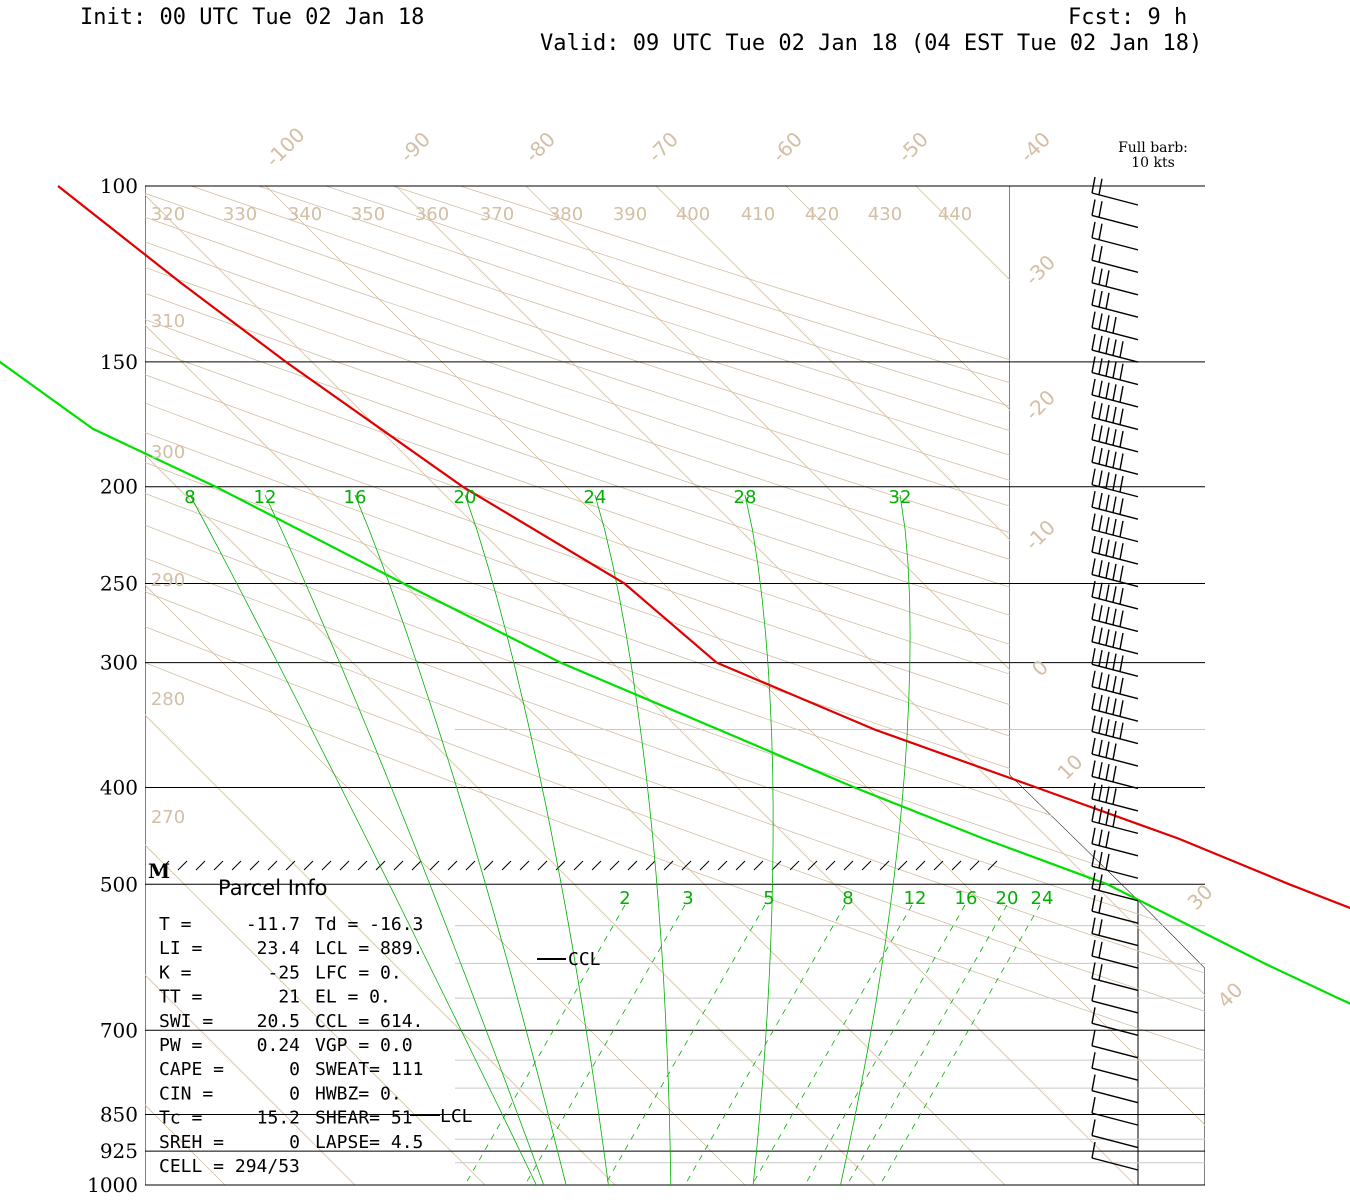  What do you see at coordinates (368, 214) in the screenshot?
I see `theta-label: 350` at bounding box center [368, 214].